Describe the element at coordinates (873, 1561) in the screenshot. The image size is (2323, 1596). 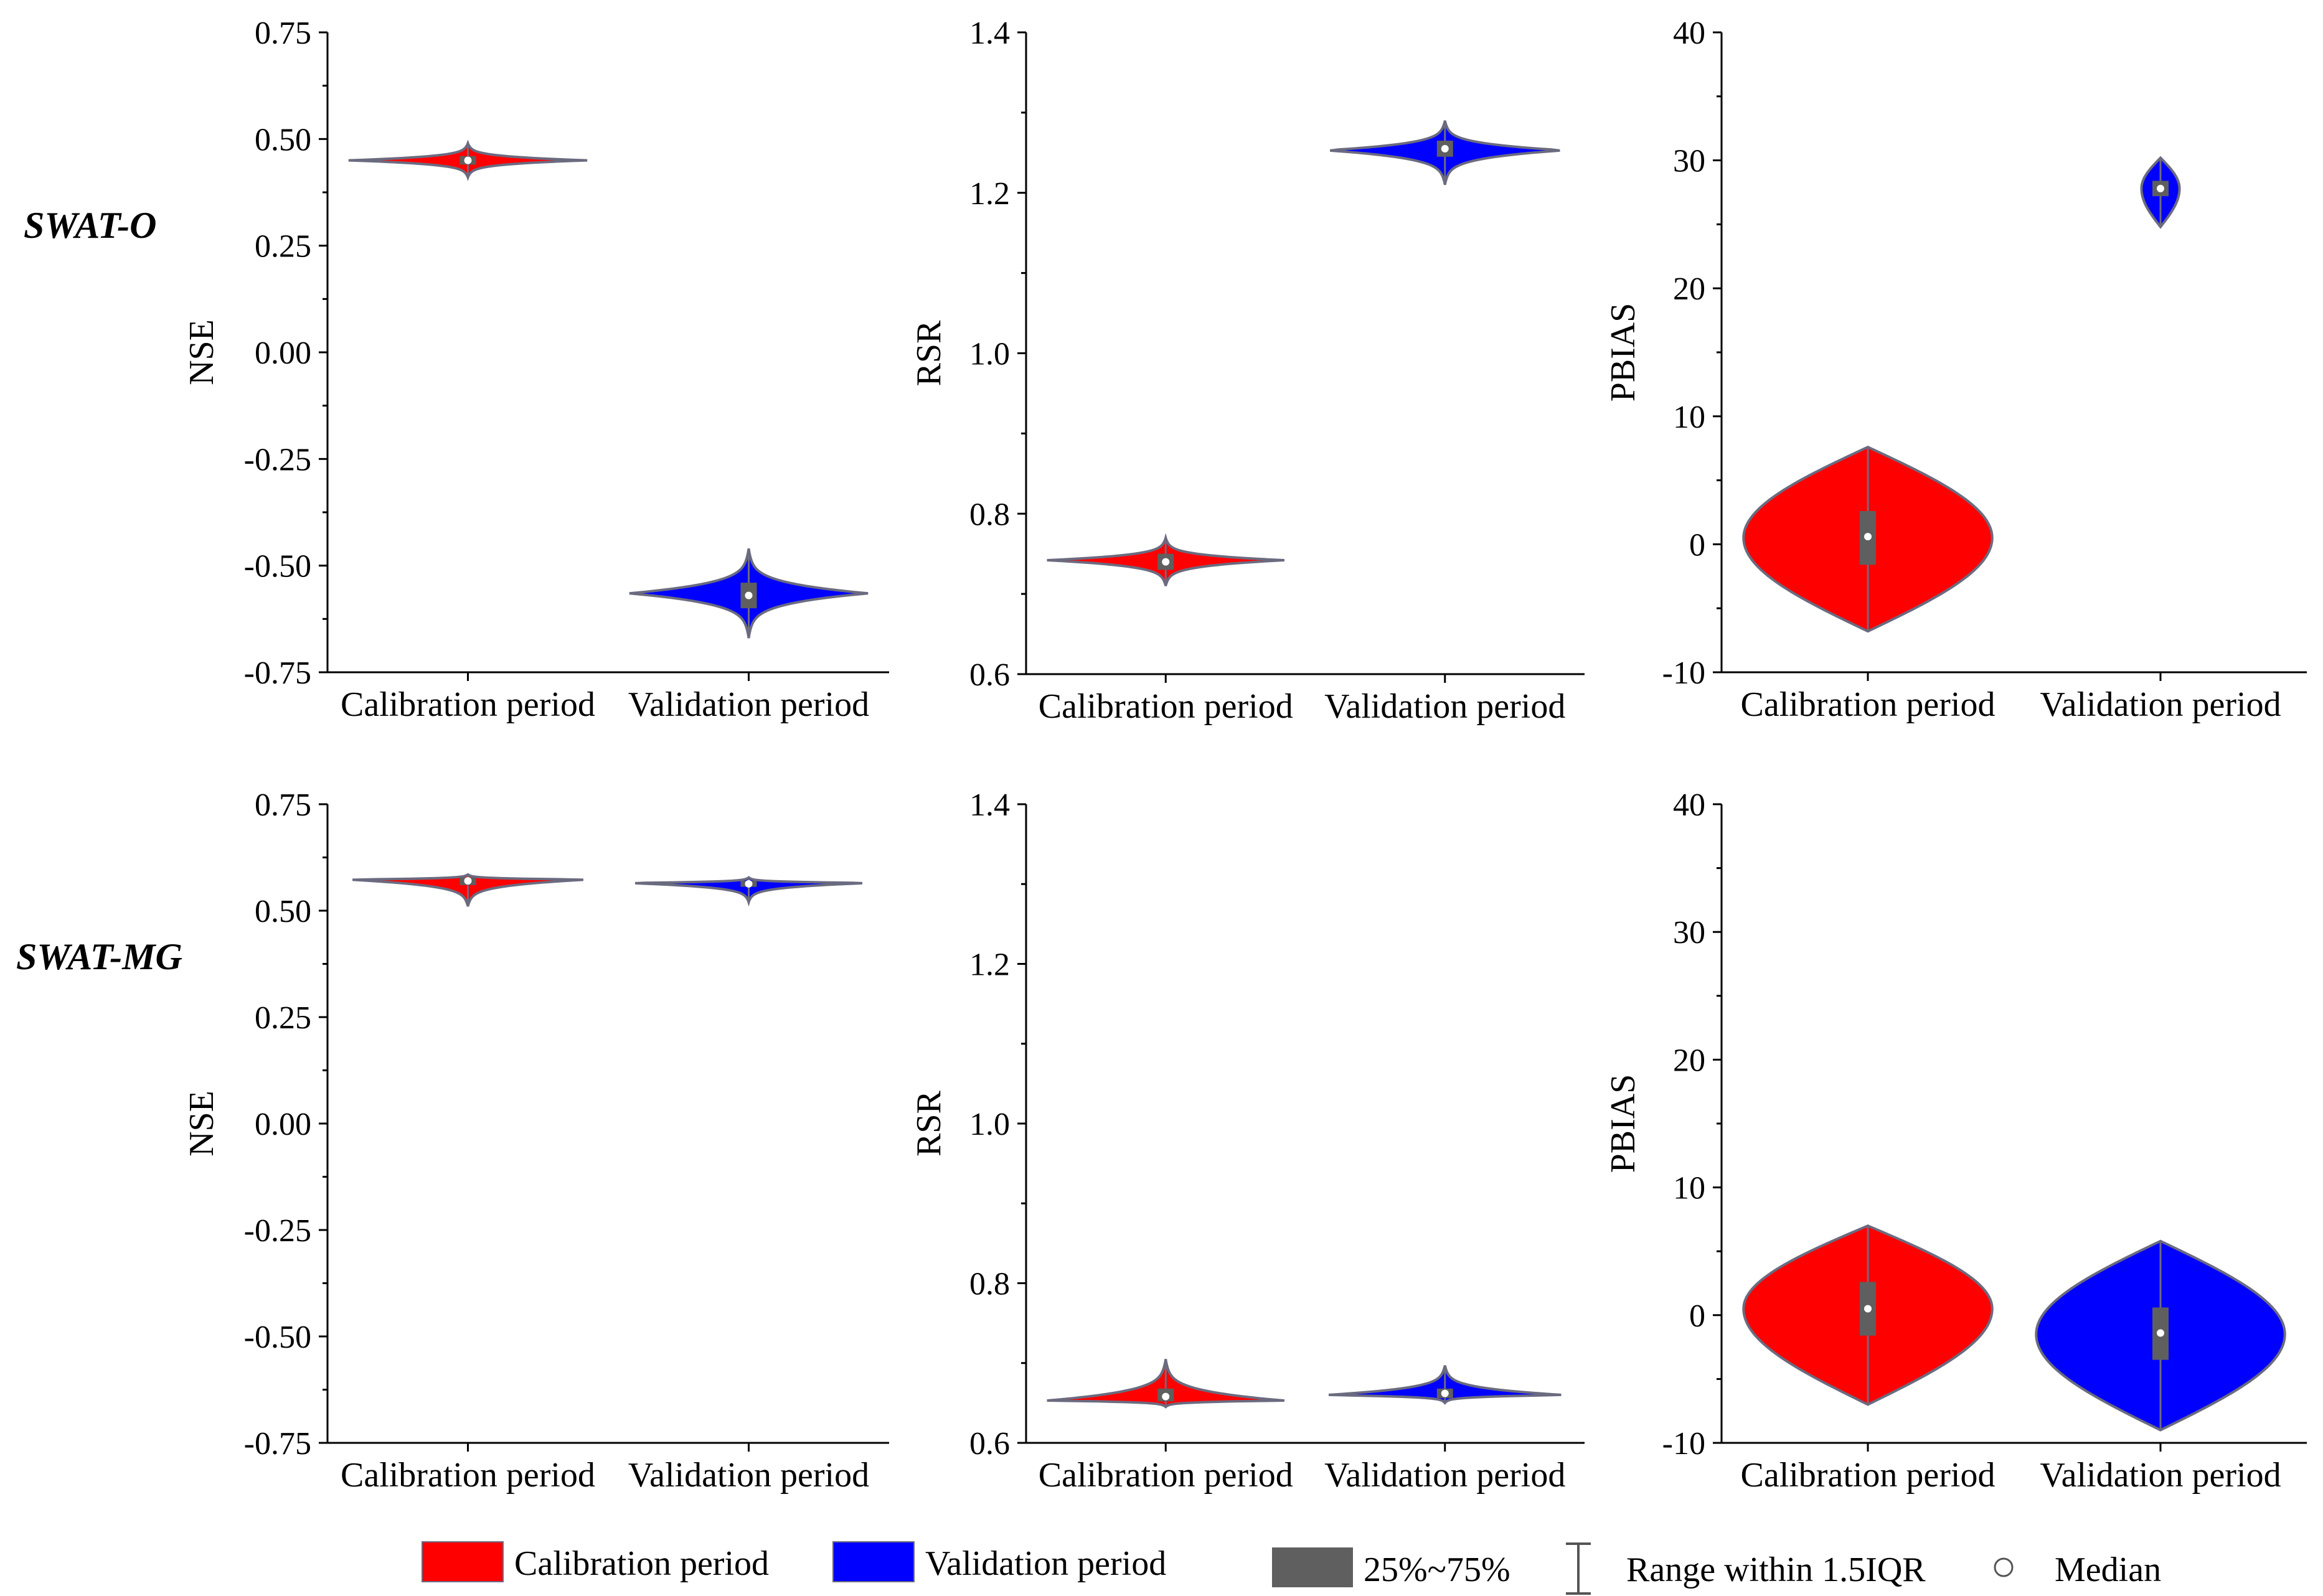
I see `legend-swatch-validation` at that location.